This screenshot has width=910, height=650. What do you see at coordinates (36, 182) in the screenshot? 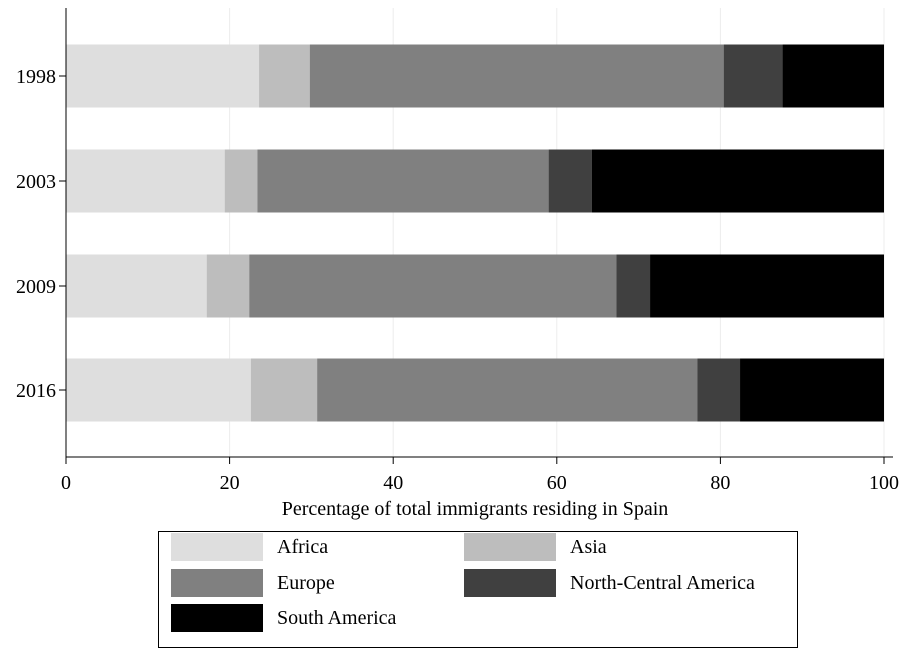
I see `y-tick-label: 2003` at bounding box center [36, 182].